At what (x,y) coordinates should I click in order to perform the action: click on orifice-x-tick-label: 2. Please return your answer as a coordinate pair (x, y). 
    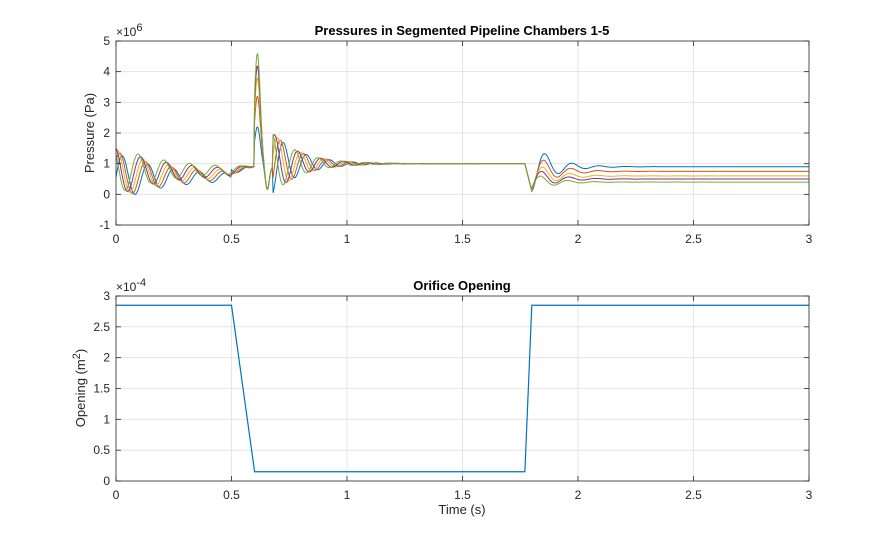
    Looking at the image, I should click on (578, 495).